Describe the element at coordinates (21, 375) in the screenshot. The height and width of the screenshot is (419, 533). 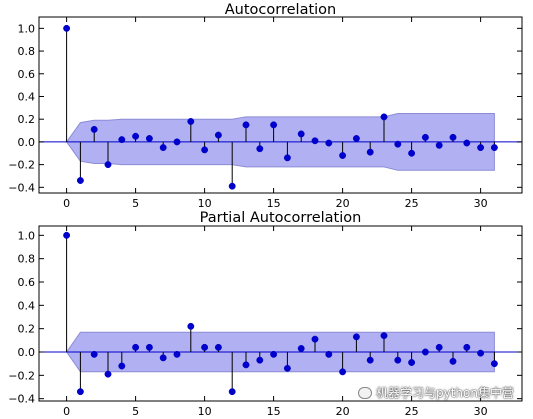
I see `pacf-y-tick-label: −0.2` at that location.